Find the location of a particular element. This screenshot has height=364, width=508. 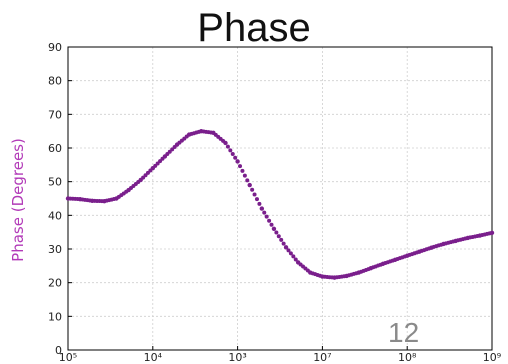

y-tick-label: 80 is located at coordinates (55, 81).